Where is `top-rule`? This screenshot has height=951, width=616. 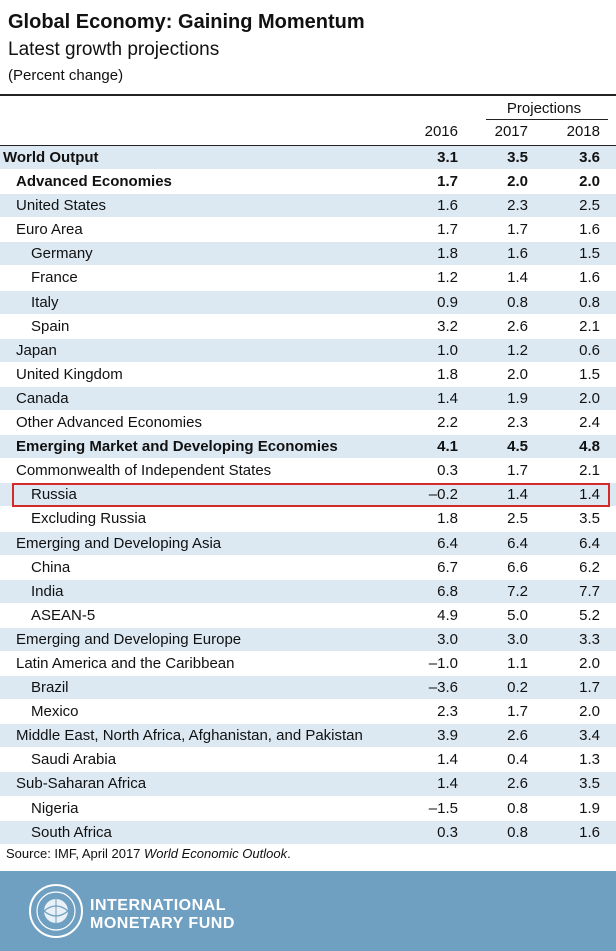 top-rule is located at coordinates (308, 95).